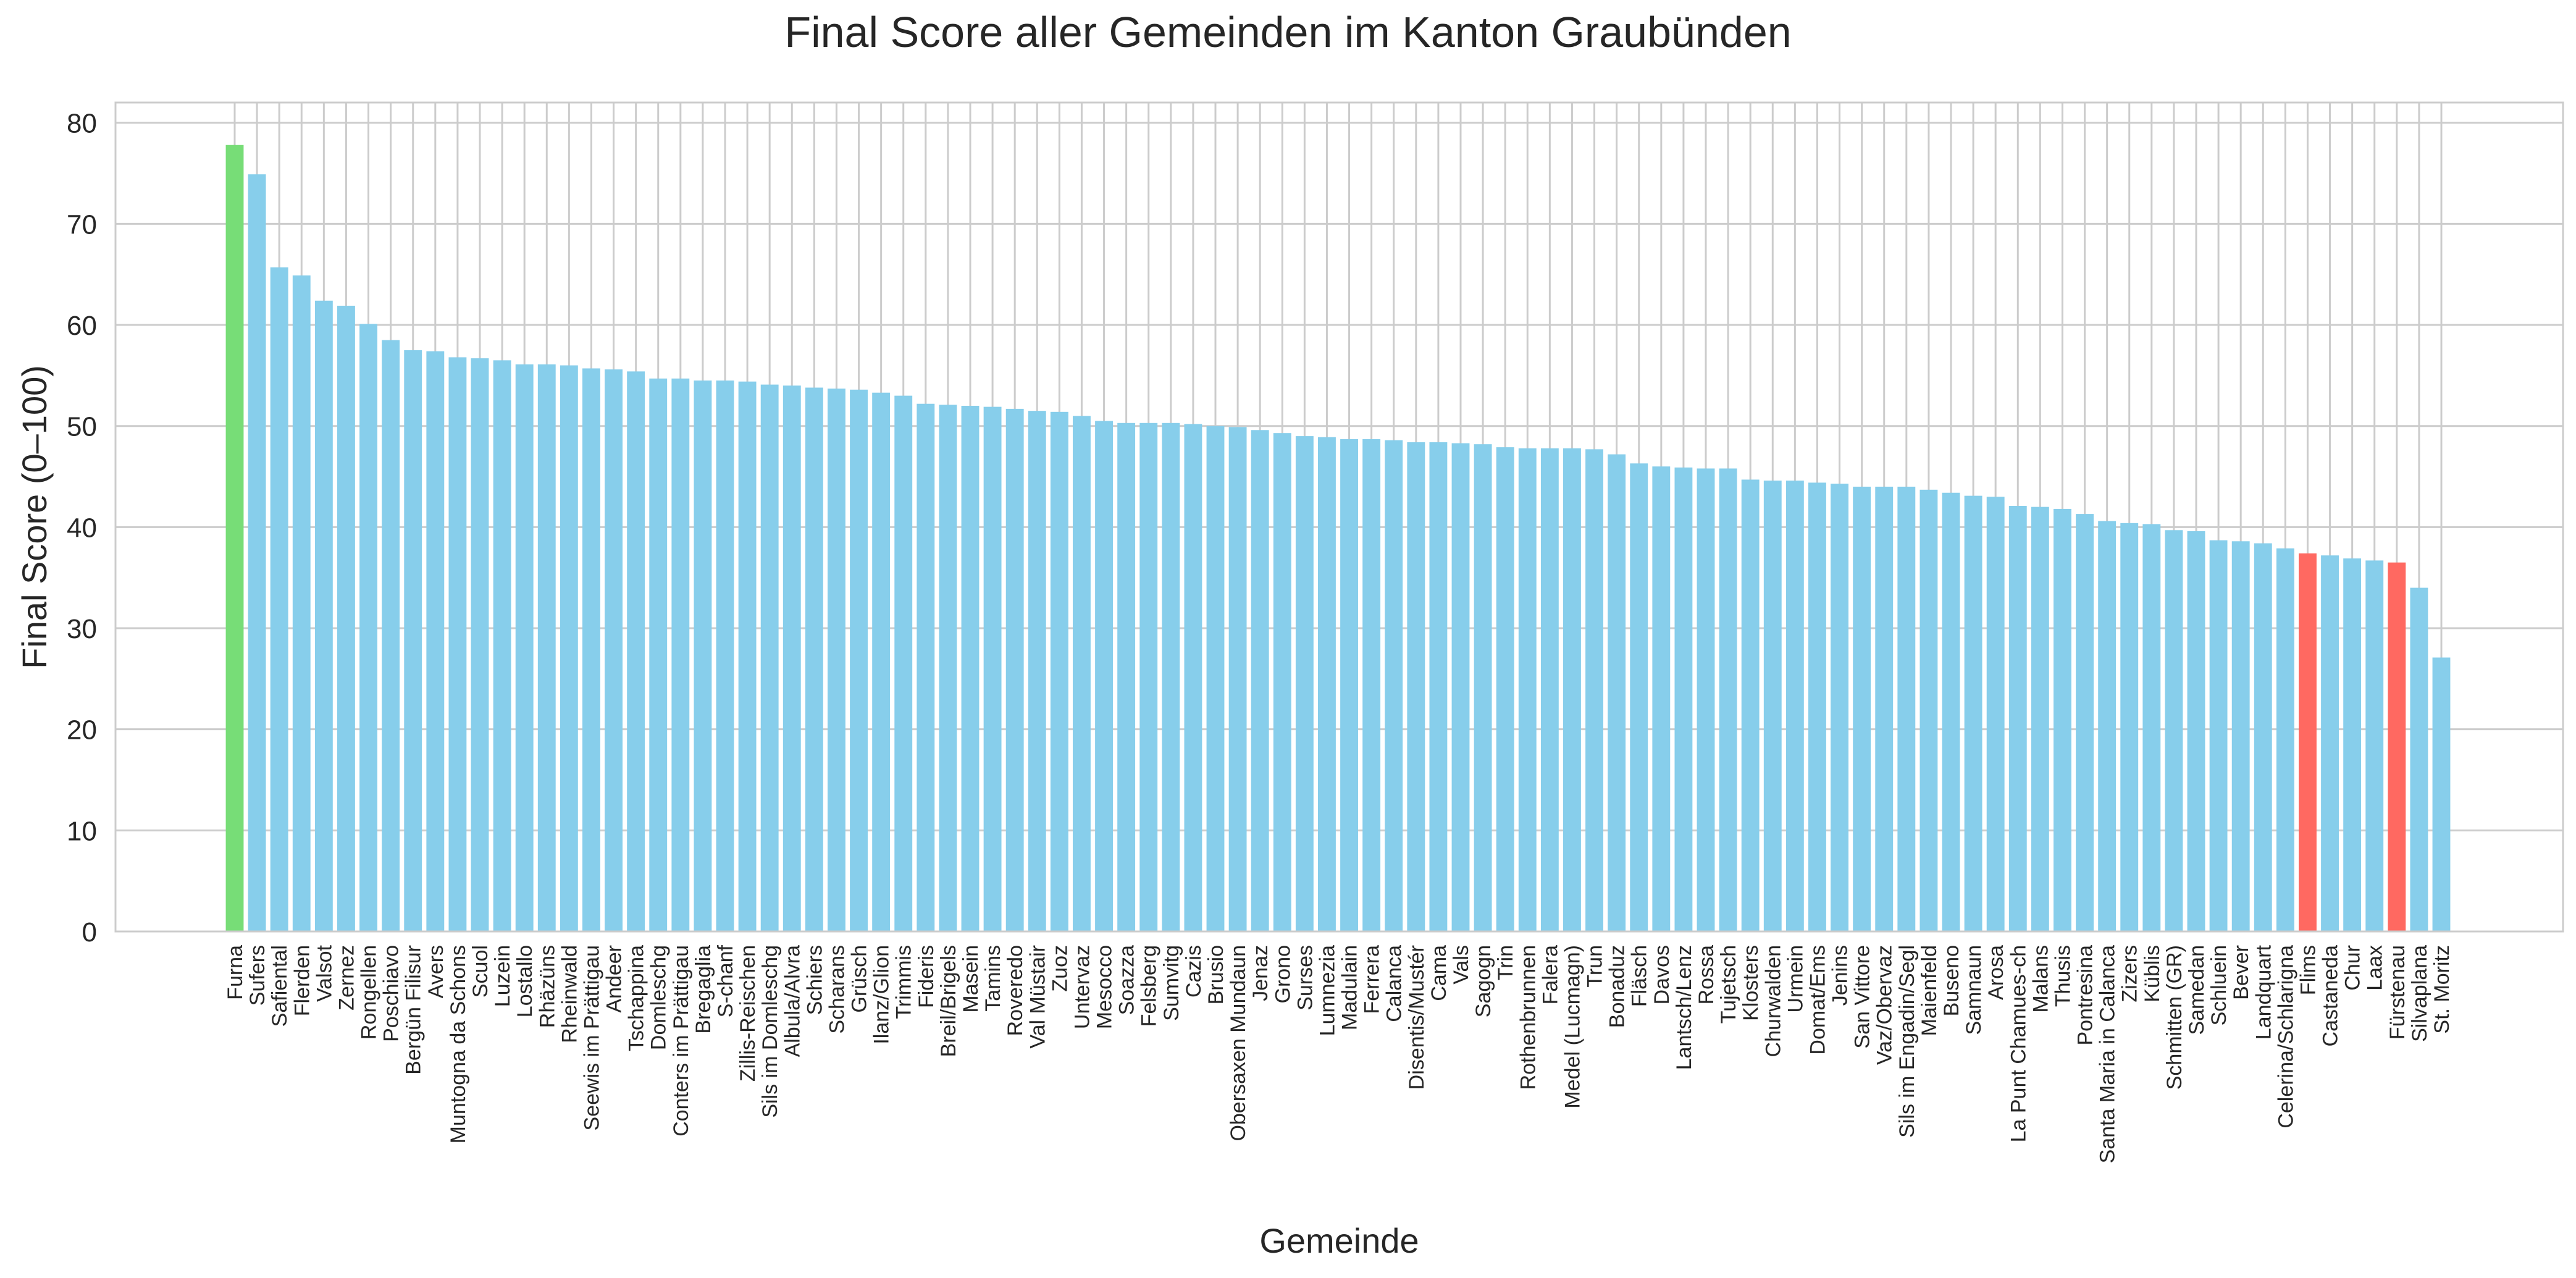 This screenshot has width=2576, height=1278. I want to click on x-tick-label: Tujetsch, so click(1728, 984).